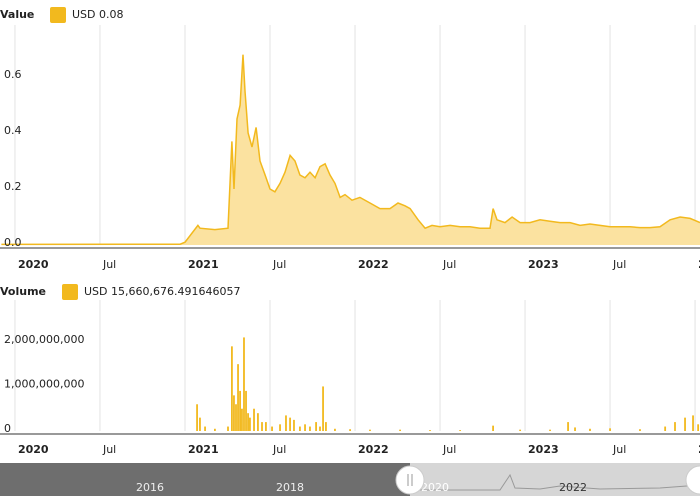 This screenshot has width=700, height=500. I want to click on y-tick-label: 0.2, so click(13, 186).